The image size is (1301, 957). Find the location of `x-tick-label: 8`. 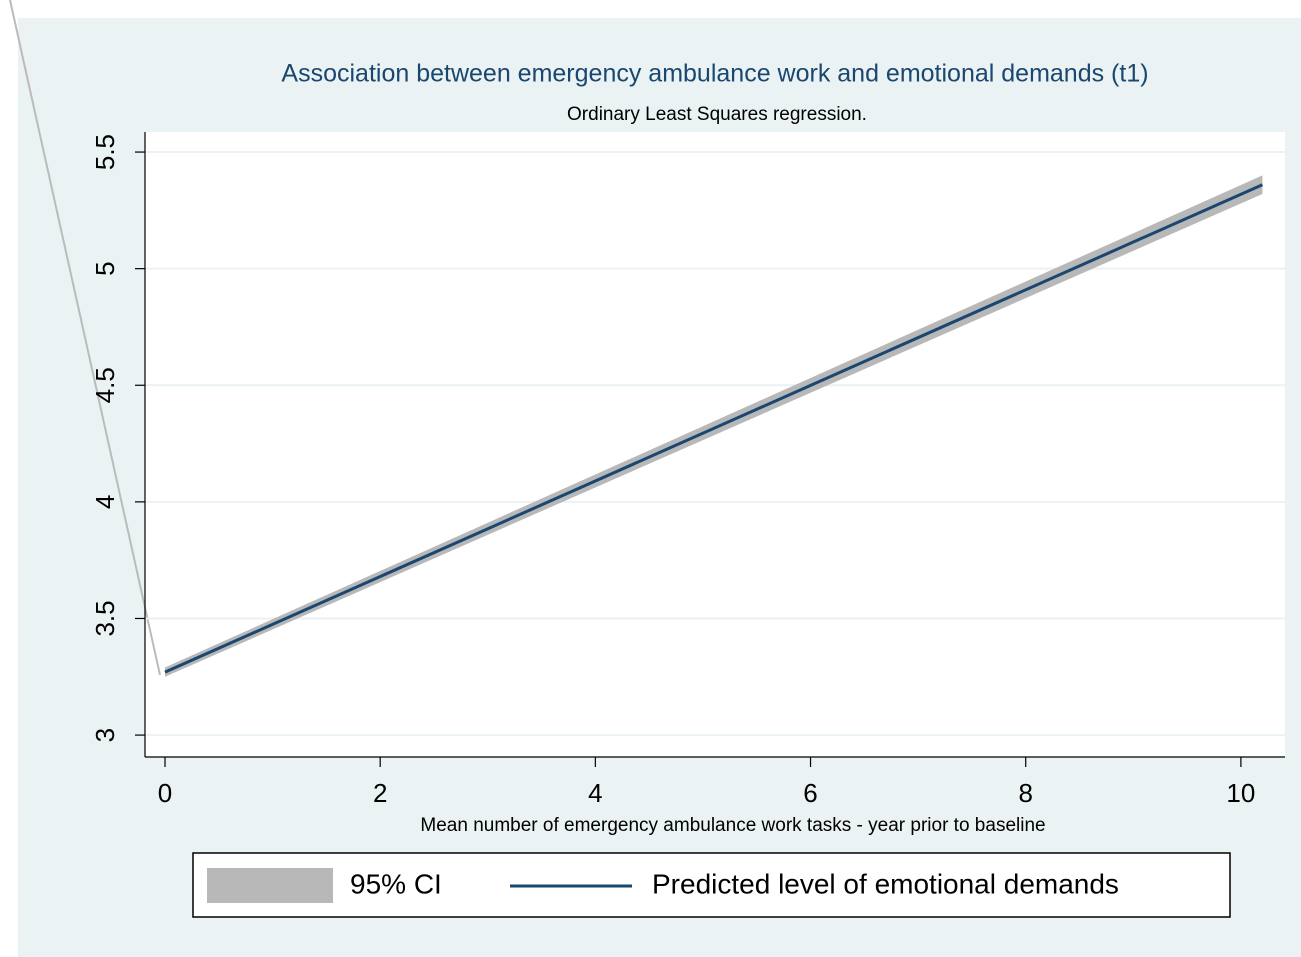

x-tick-label: 8 is located at coordinates (1025, 793).